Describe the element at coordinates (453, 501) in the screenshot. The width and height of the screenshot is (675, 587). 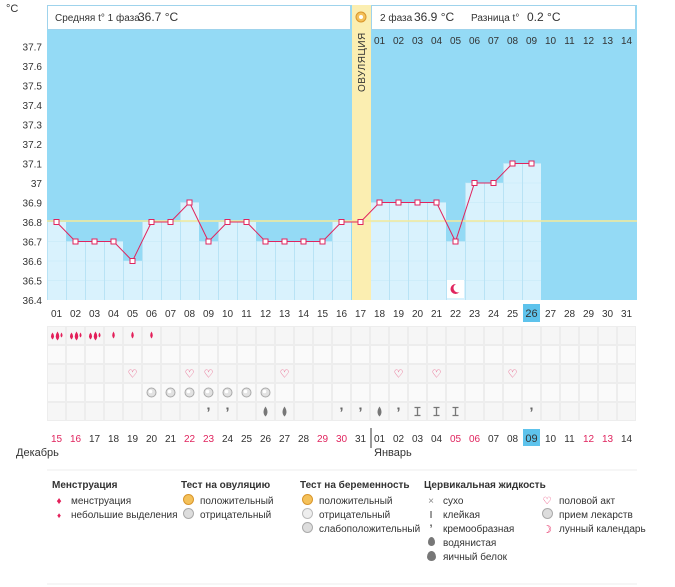
I see `legend-label: сухо` at that location.